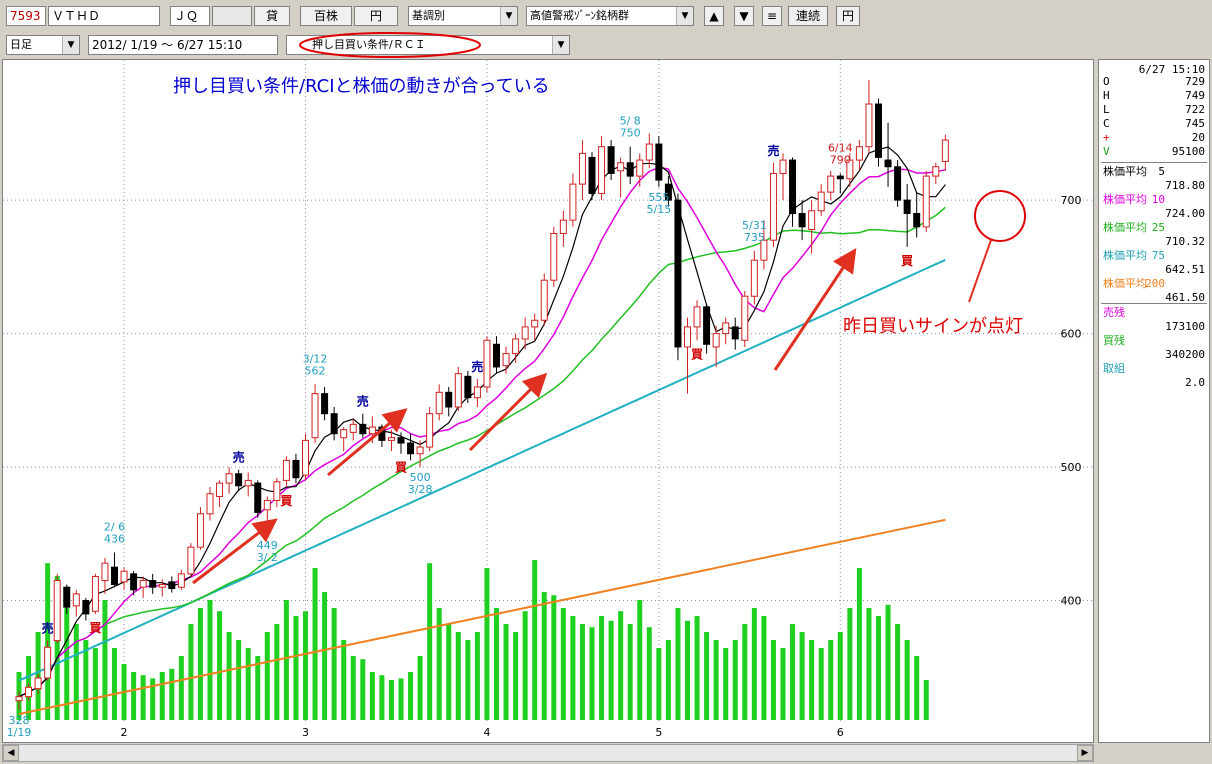  Describe the element at coordinates (1106, 109) in the screenshot. I see `ohlcv-row-label: L` at that location.